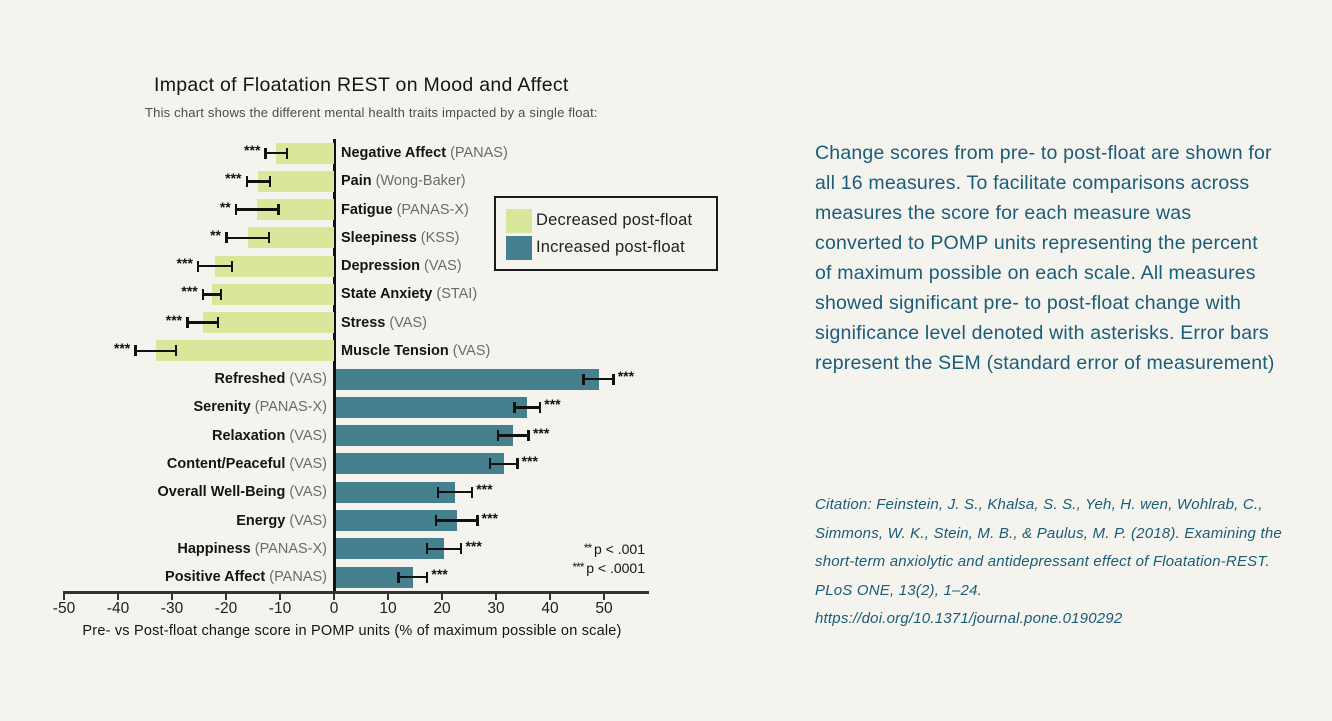 This screenshot has height=721, width=1332. What do you see at coordinates (442, 608) in the screenshot?
I see `x-tick-label: 20` at bounding box center [442, 608].